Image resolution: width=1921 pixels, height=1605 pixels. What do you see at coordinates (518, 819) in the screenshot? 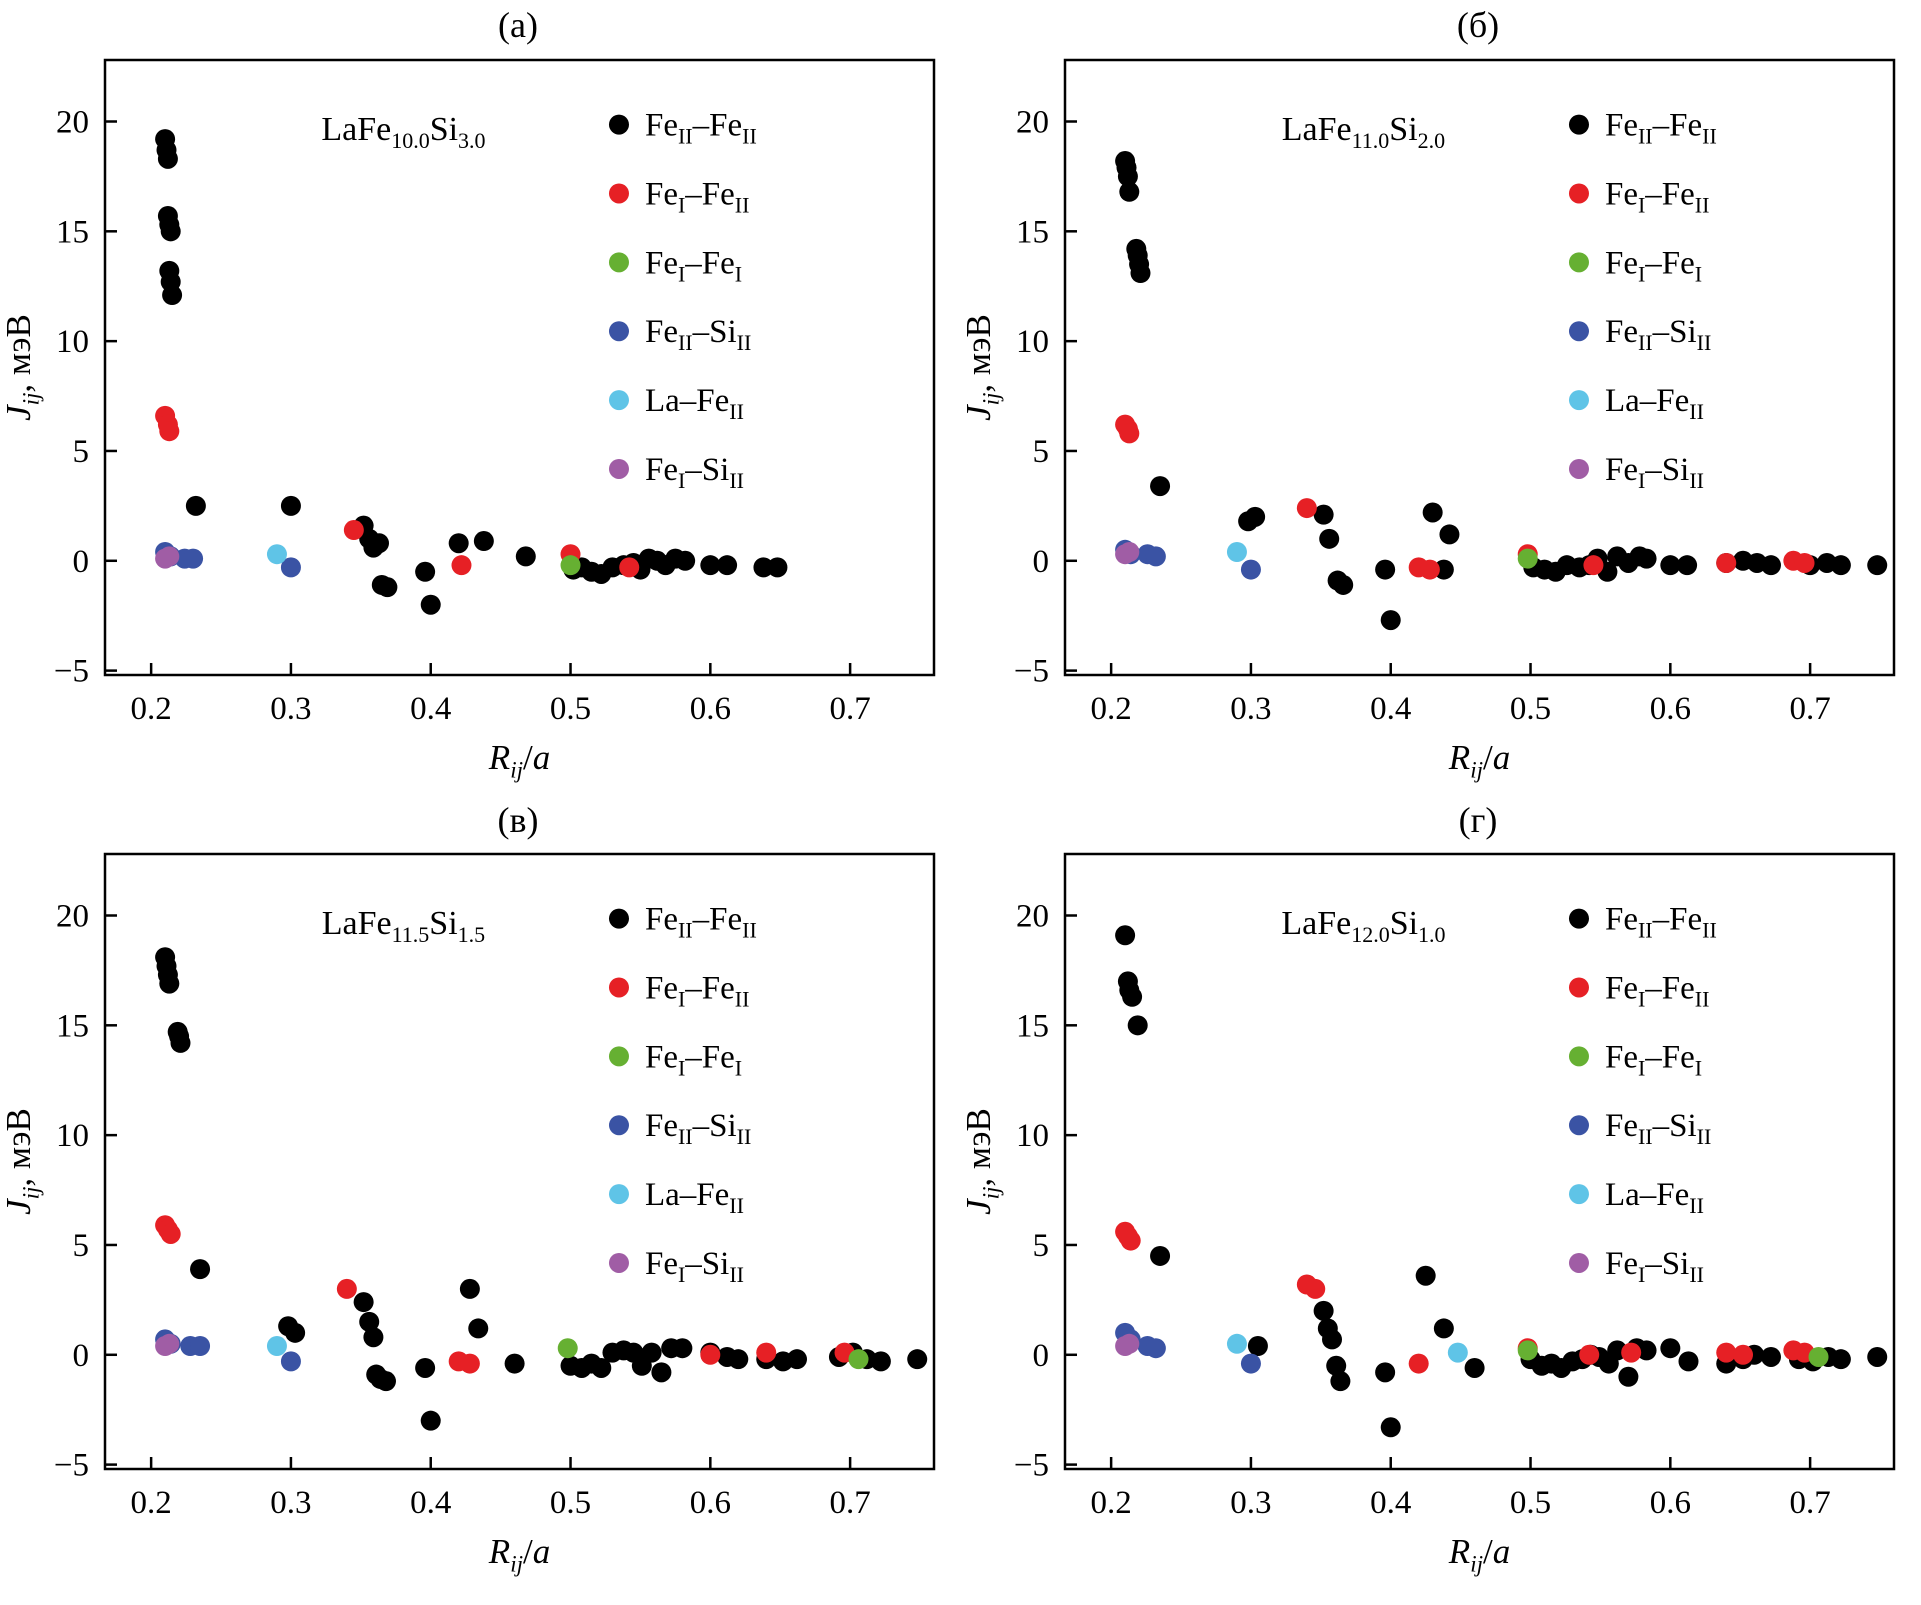
I see `panel-label-v: (в)` at bounding box center [518, 819].